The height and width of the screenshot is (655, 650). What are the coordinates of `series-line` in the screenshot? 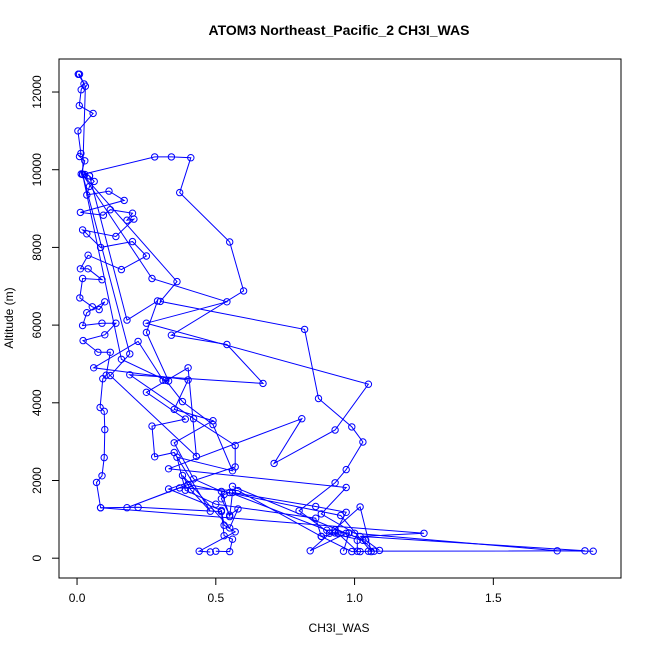 It's located at (342, 518).